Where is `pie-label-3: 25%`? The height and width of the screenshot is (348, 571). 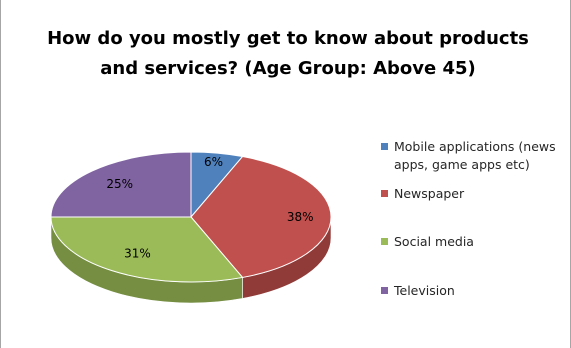
pie-label-3: 25% is located at coordinates (119, 184).